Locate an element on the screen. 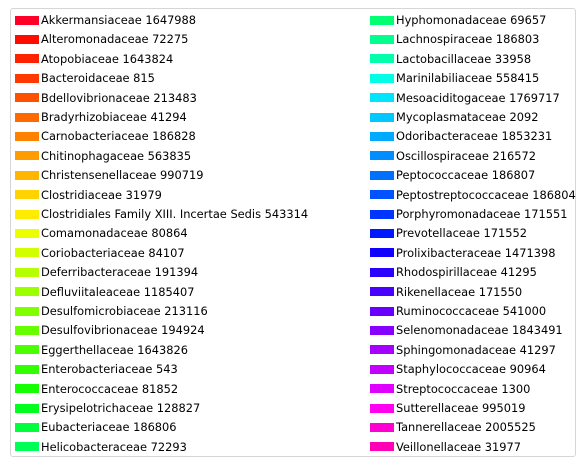  legend-label: Bdellovibrionaceae 213483 is located at coordinates (119, 97).